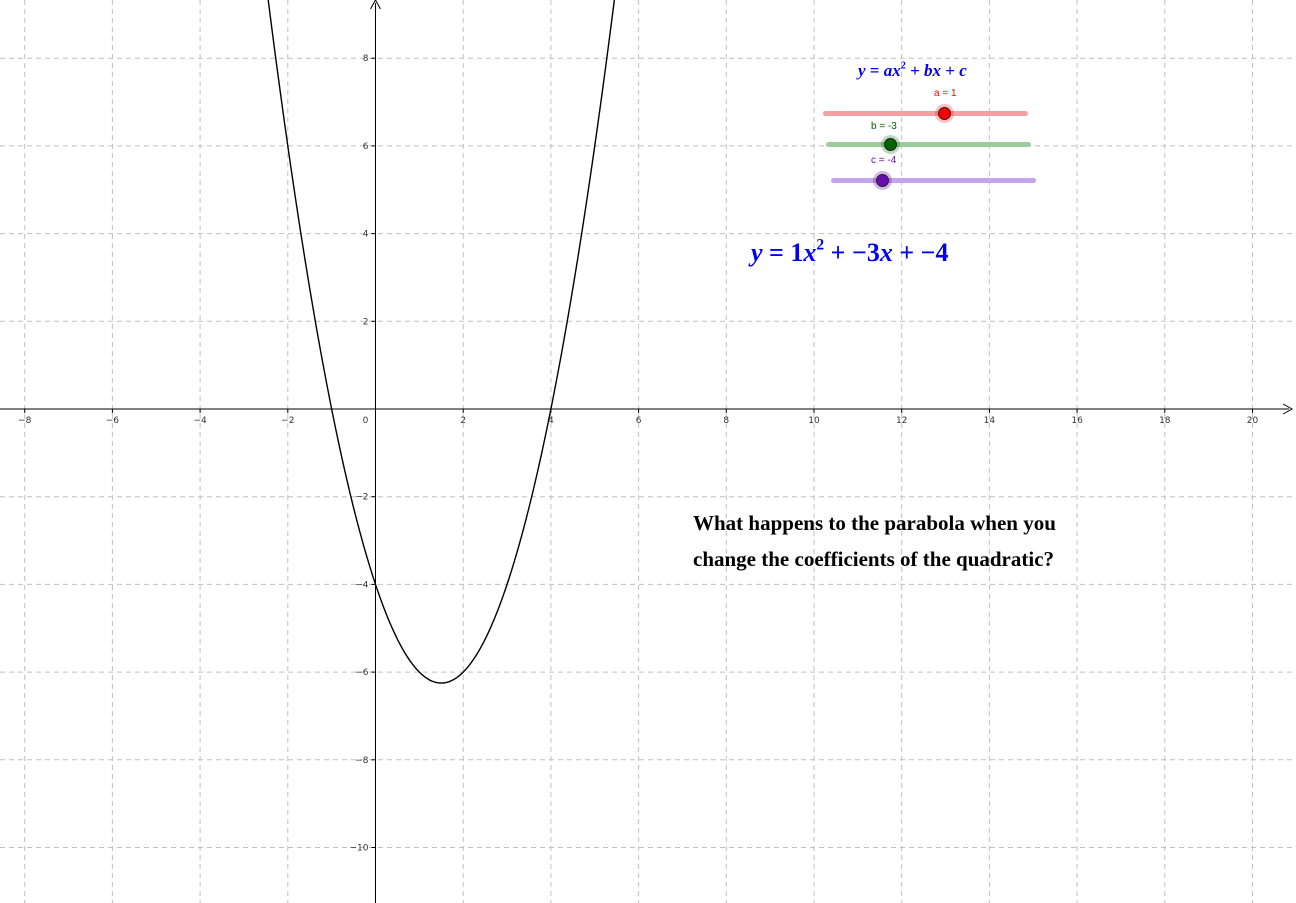 The width and height of the screenshot is (1296, 903). Describe the element at coordinates (933, 180) in the screenshot. I see `slider-c-track` at that location.